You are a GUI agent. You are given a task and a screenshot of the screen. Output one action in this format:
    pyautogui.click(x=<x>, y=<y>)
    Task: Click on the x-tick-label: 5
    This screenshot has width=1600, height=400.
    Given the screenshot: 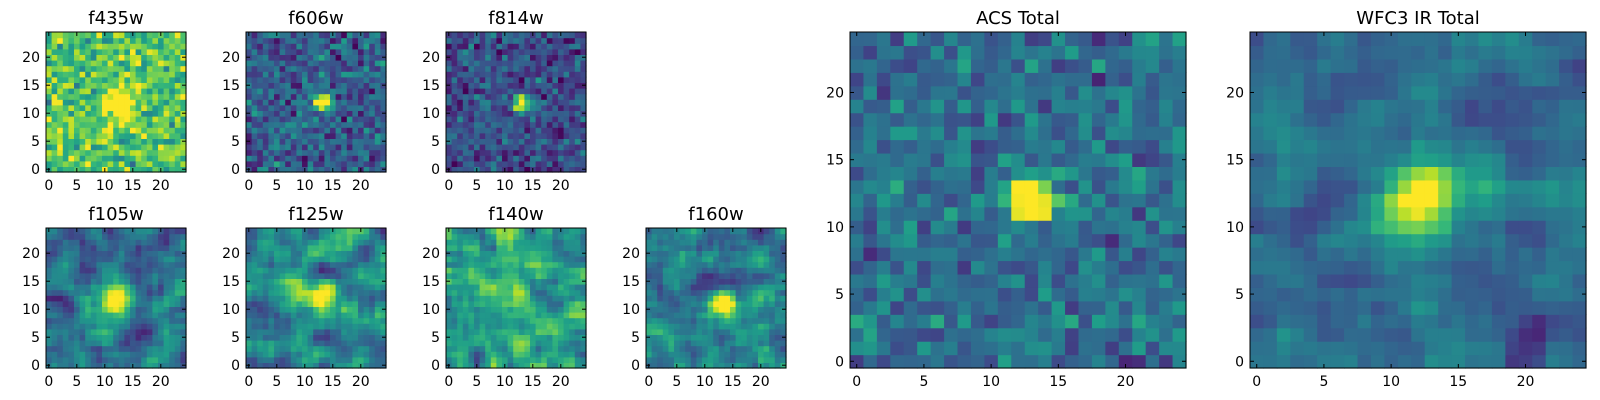 What is the action you would take?
    pyautogui.click(x=76, y=186)
    